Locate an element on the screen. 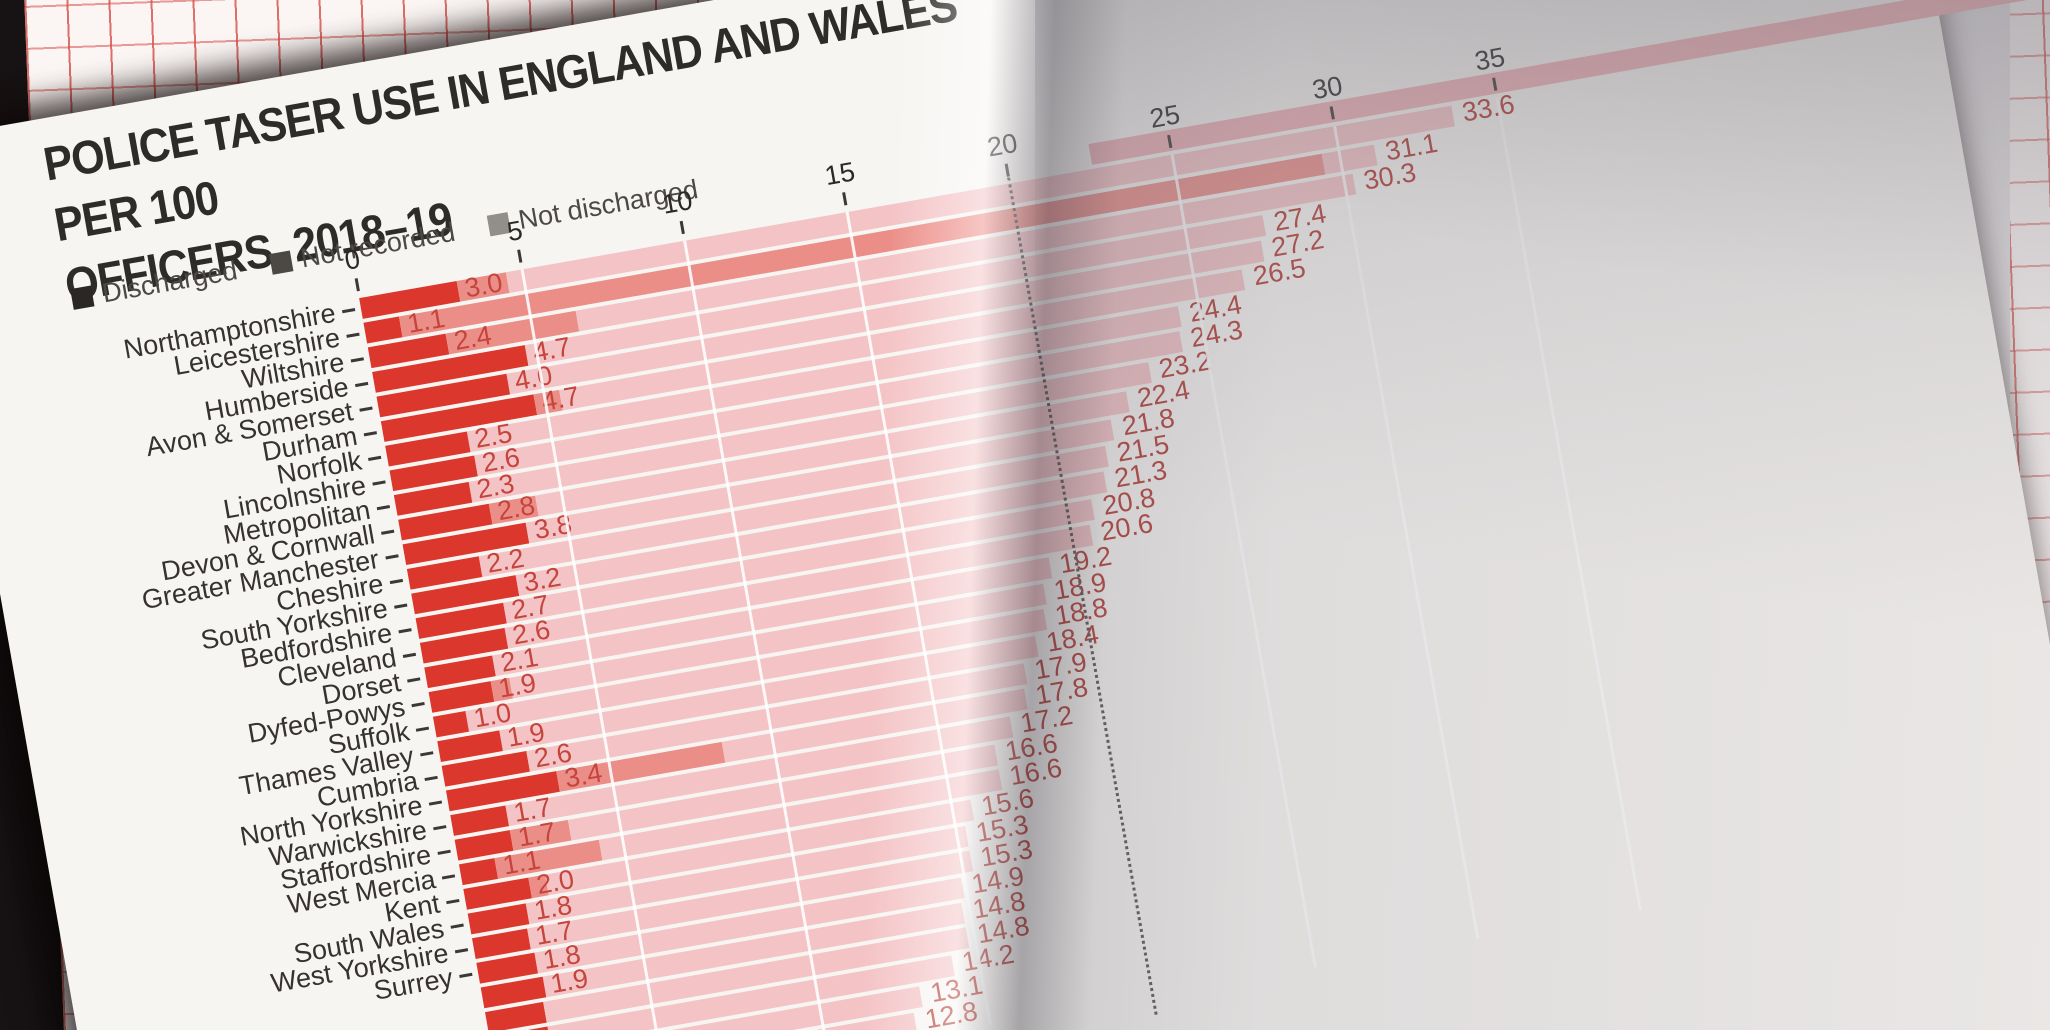  discharged-swatch-icon is located at coordinates (82, 297).